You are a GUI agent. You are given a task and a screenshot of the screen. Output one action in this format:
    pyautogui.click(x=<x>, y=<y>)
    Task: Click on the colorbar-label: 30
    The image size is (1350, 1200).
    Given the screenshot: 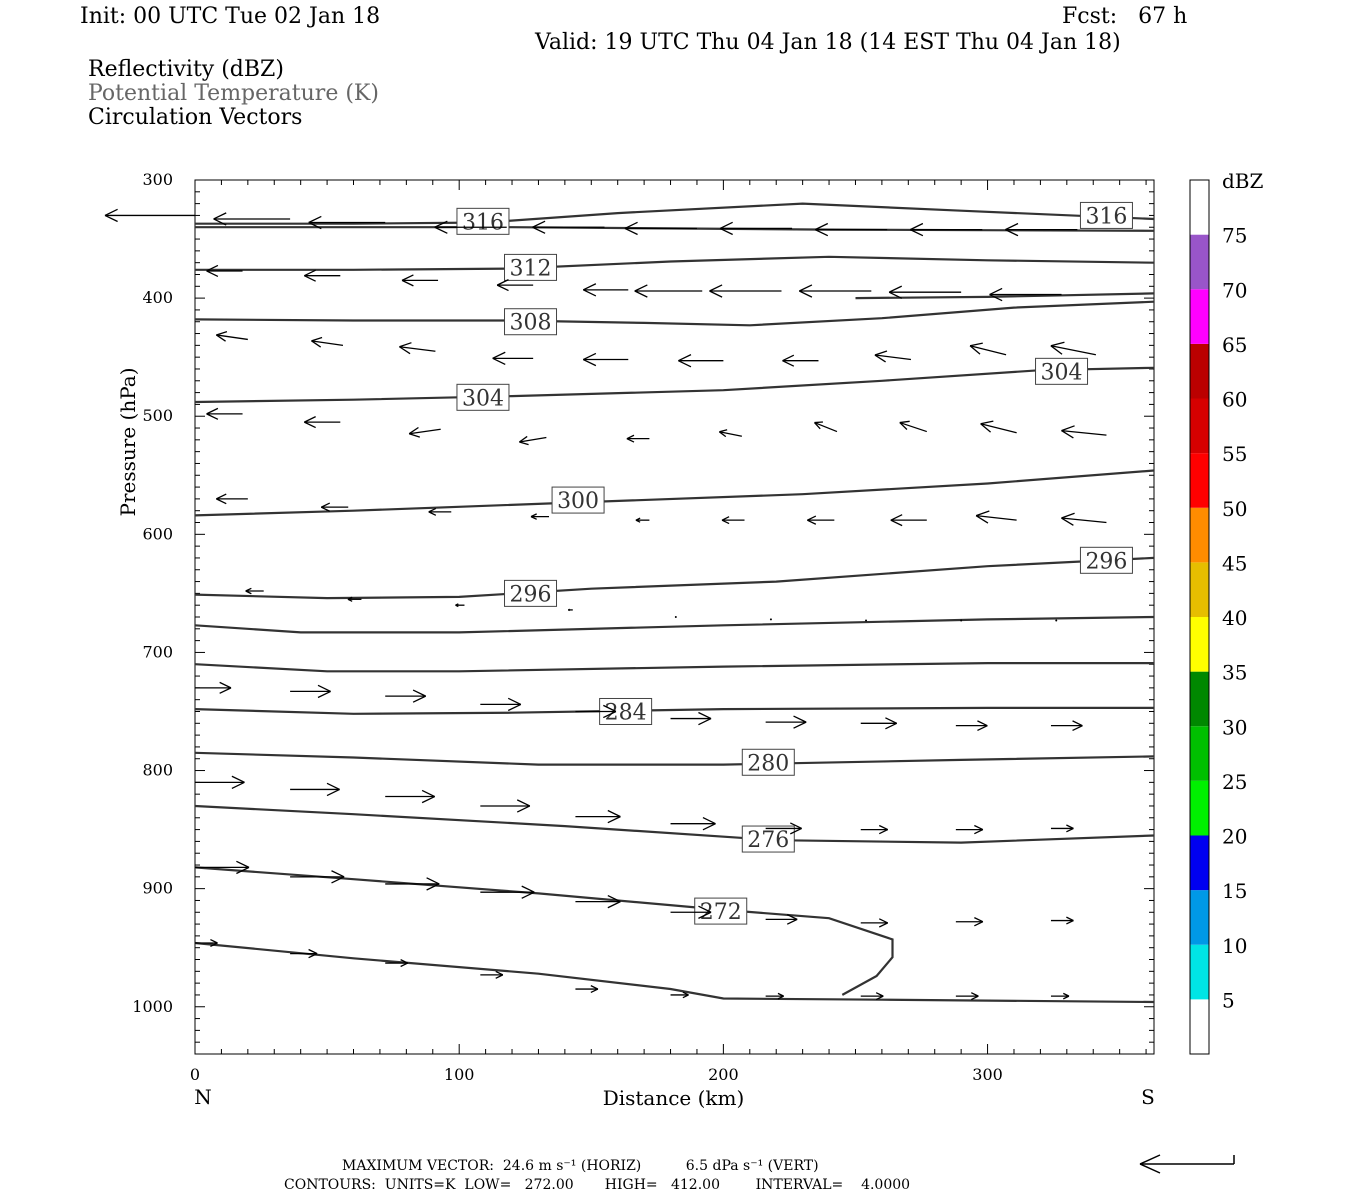 What is the action you would take?
    pyautogui.click(x=1234, y=727)
    